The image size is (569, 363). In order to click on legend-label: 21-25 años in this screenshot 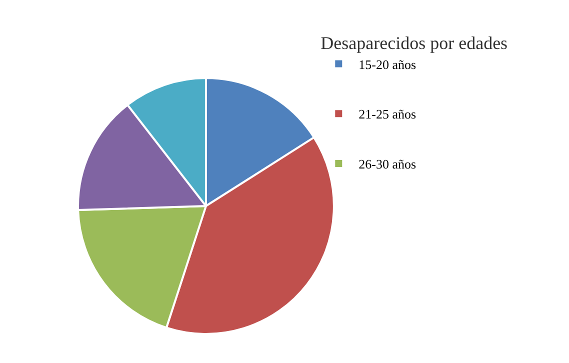, I will do `click(387, 114)`.